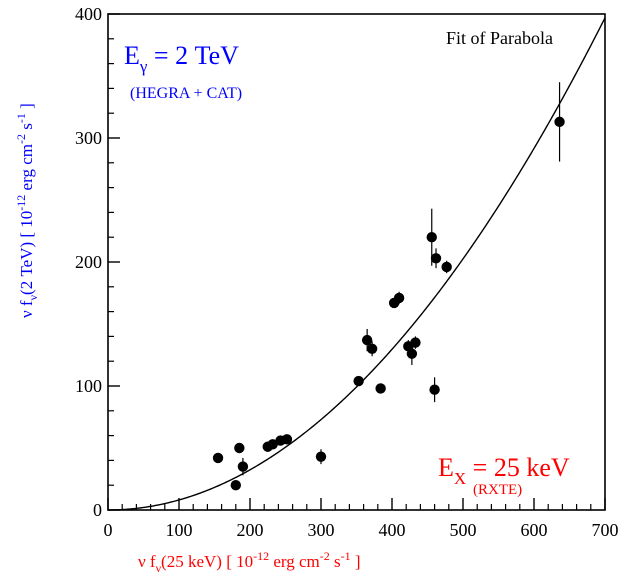  What do you see at coordinates (497, 490) in the screenshot?
I see `xray-source-label: (RXTE)` at bounding box center [497, 490].